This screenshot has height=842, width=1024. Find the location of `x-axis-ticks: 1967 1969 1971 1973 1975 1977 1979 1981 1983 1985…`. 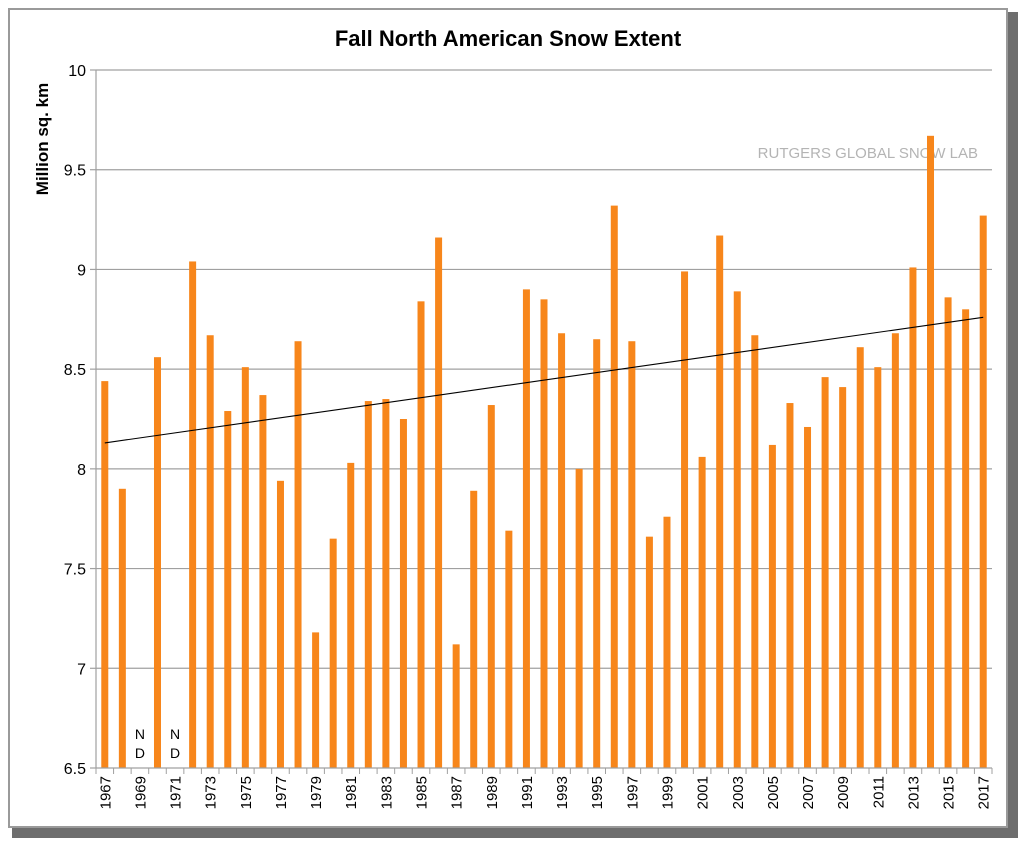

x-axis-ticks: 1967 1969 1971 1973 1975 1977 1979 1981 1983 1985… is located at coordinates (544, 788).